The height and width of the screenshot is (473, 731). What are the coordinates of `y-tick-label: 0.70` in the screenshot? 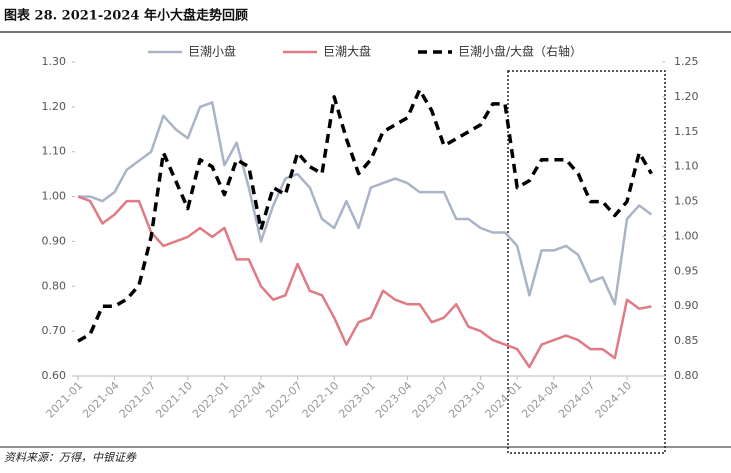 It's located at (54, 330).